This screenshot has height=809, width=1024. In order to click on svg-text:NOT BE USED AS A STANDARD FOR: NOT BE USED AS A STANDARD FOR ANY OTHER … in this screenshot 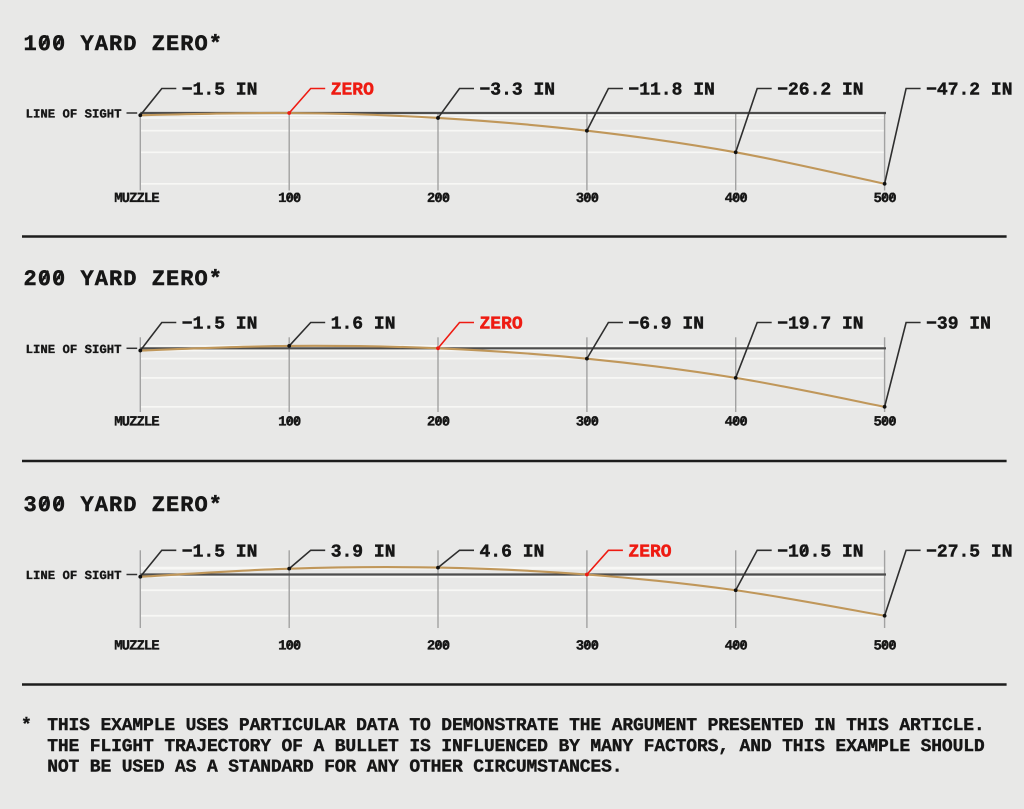, I will do `click(334, 767)`.